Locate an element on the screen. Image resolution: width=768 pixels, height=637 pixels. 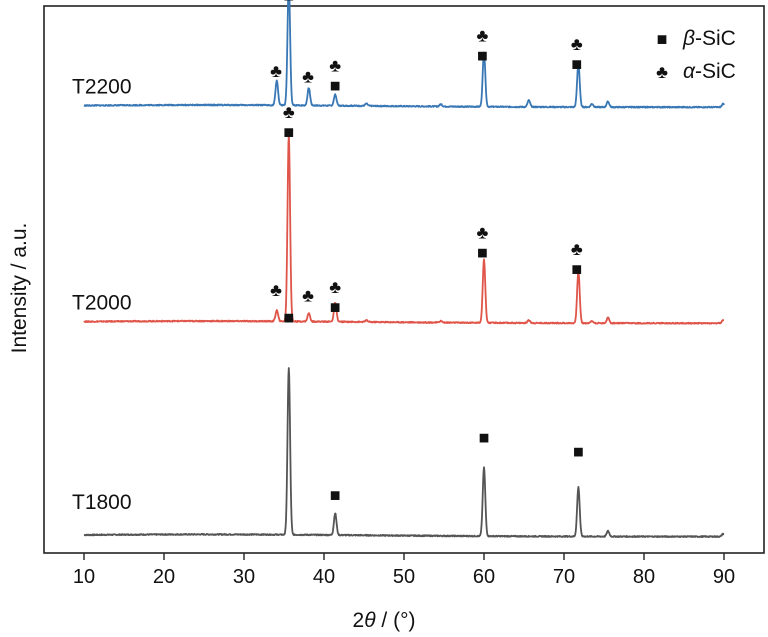
x-tick-label: 10 is located at coordinates (84, 577).